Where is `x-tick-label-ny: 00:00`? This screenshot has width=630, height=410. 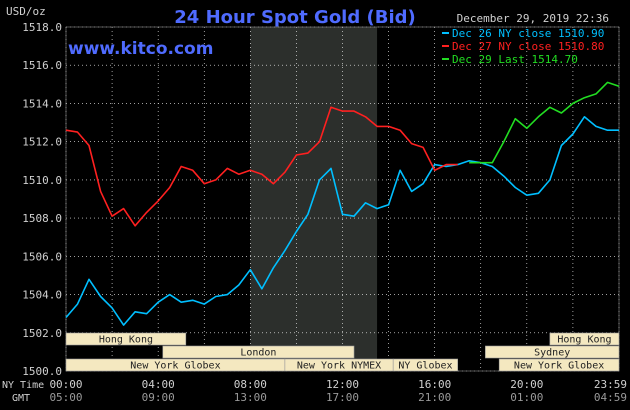 x-tick-label-ny: 00:00 is located at coordinates (65, 384).